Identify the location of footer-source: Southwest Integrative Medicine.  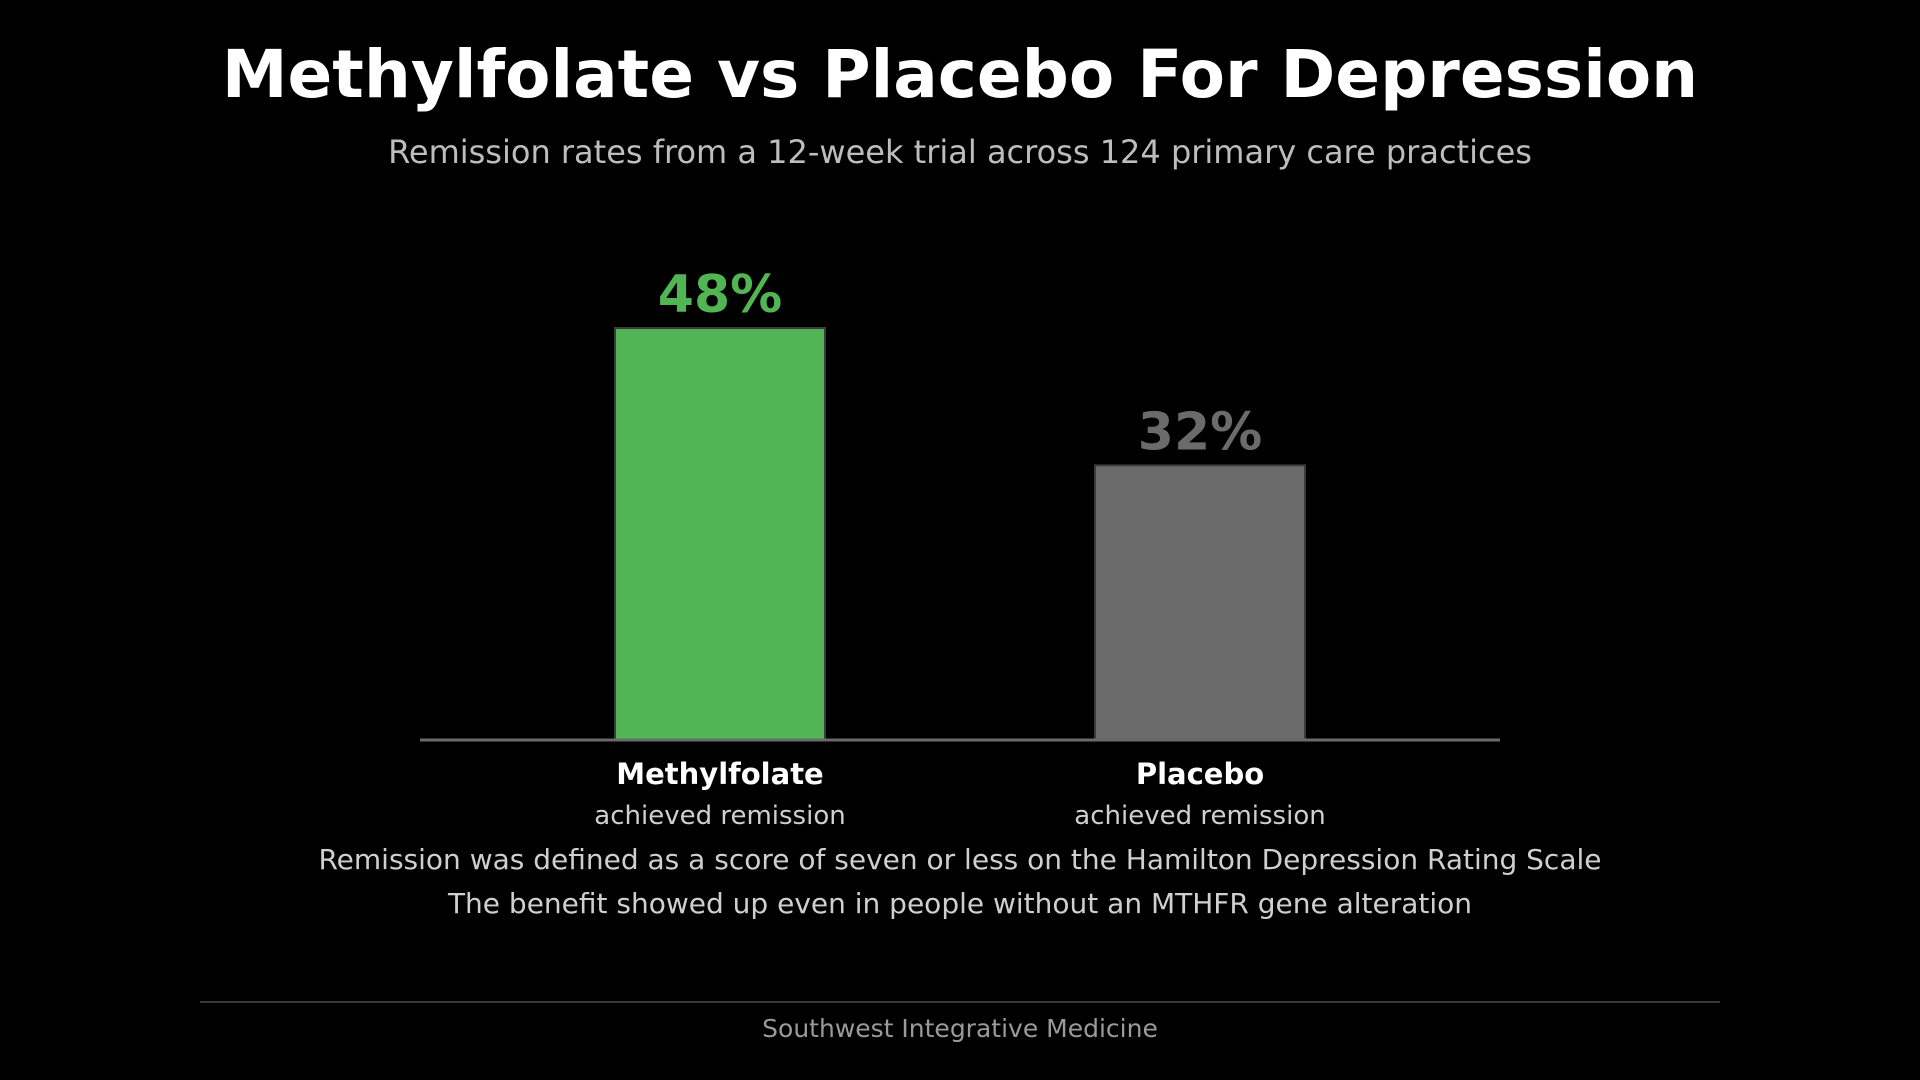
(960, 1028).